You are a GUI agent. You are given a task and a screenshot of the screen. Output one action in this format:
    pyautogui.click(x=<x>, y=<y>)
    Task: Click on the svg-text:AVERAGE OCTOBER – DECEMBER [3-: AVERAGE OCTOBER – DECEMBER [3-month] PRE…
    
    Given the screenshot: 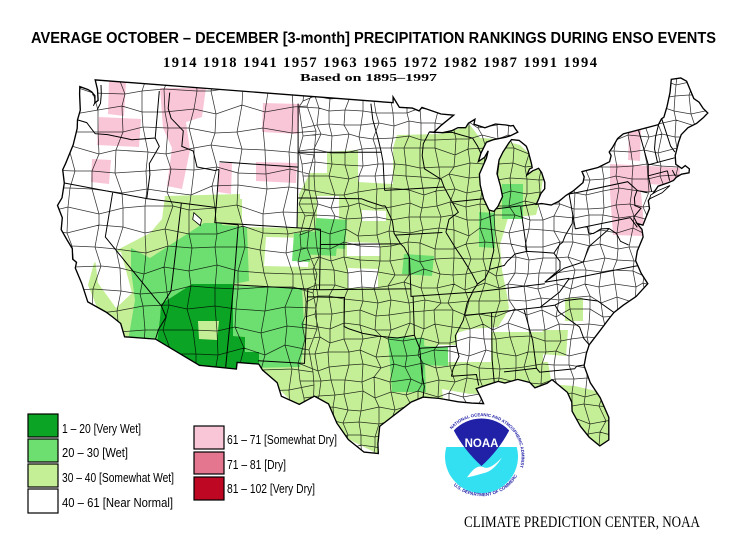 What is the action you would take?
    pyautogui.click(x=373, y=38)
    